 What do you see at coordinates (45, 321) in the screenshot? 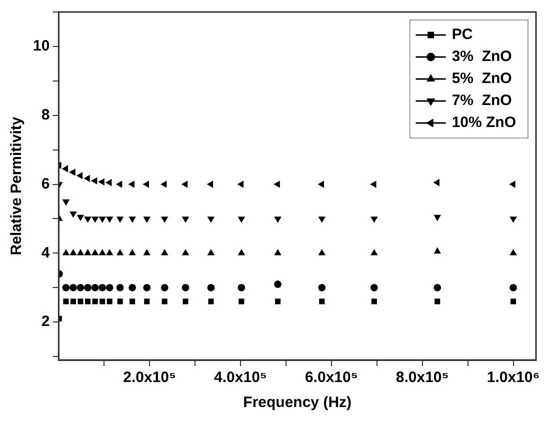
I see `y-tick-label: 2` at bounding box center [45, 321].